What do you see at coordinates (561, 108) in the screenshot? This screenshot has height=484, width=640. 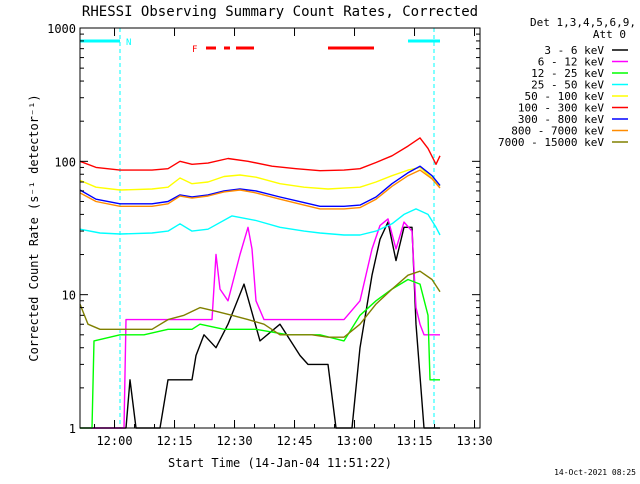 I see `legend-label-5: 100 - 300 keV` at bounding box center [561, 108].